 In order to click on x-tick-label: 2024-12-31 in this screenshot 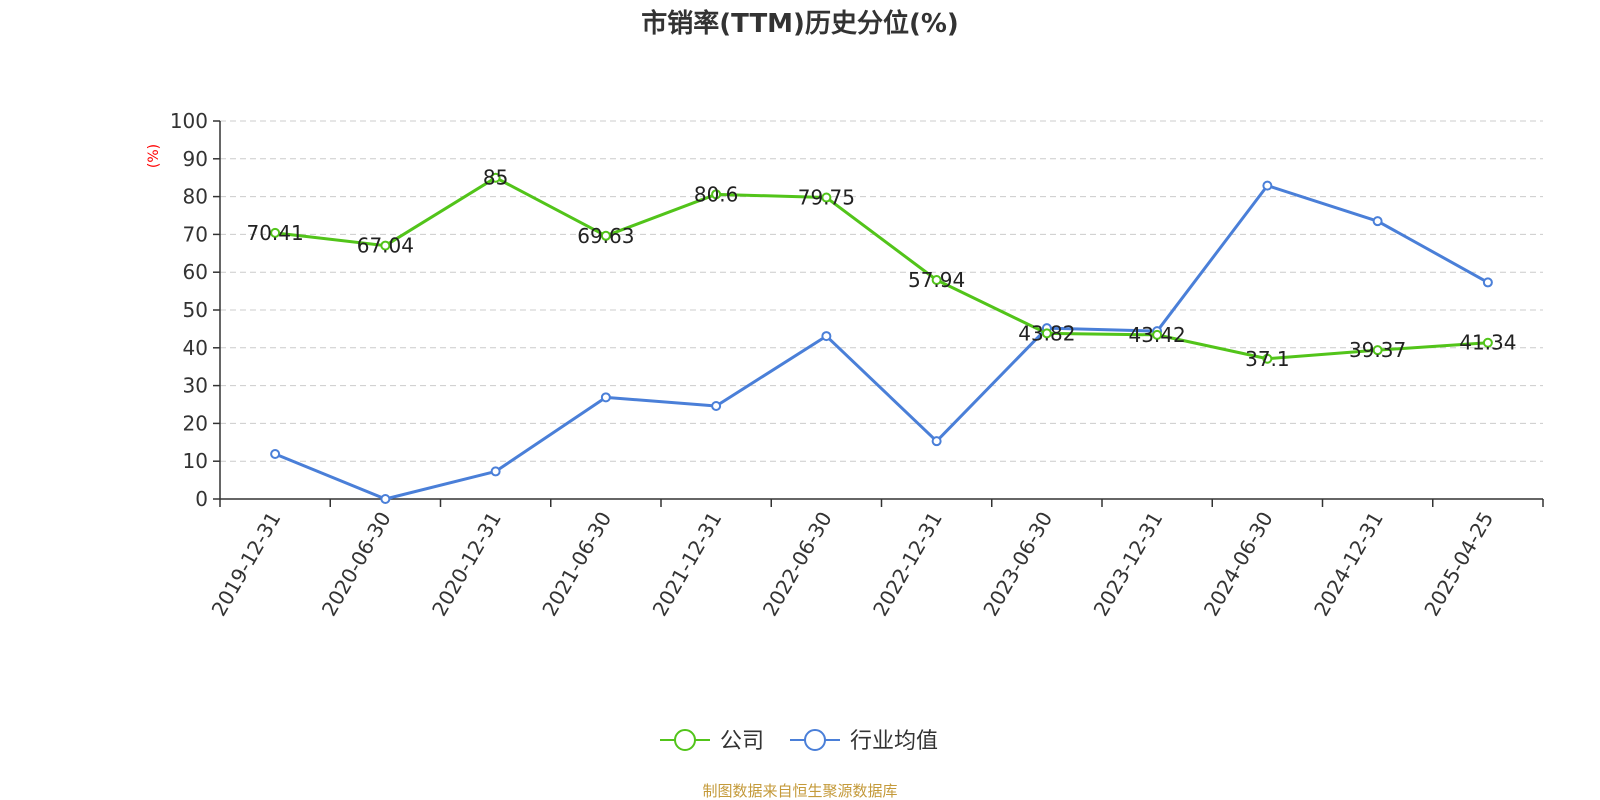, I will do `click(1348, 564)`.